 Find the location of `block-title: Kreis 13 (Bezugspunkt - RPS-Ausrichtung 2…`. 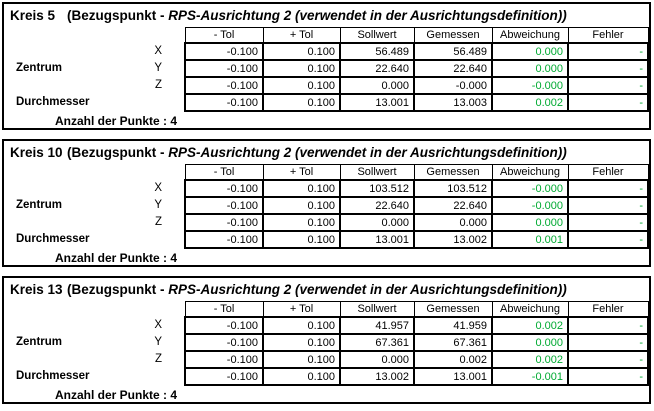

block-title: Kreis 13 (Bezugspunkt - RPS-Ausrichtung 2… is located at coordinates (288, 289).